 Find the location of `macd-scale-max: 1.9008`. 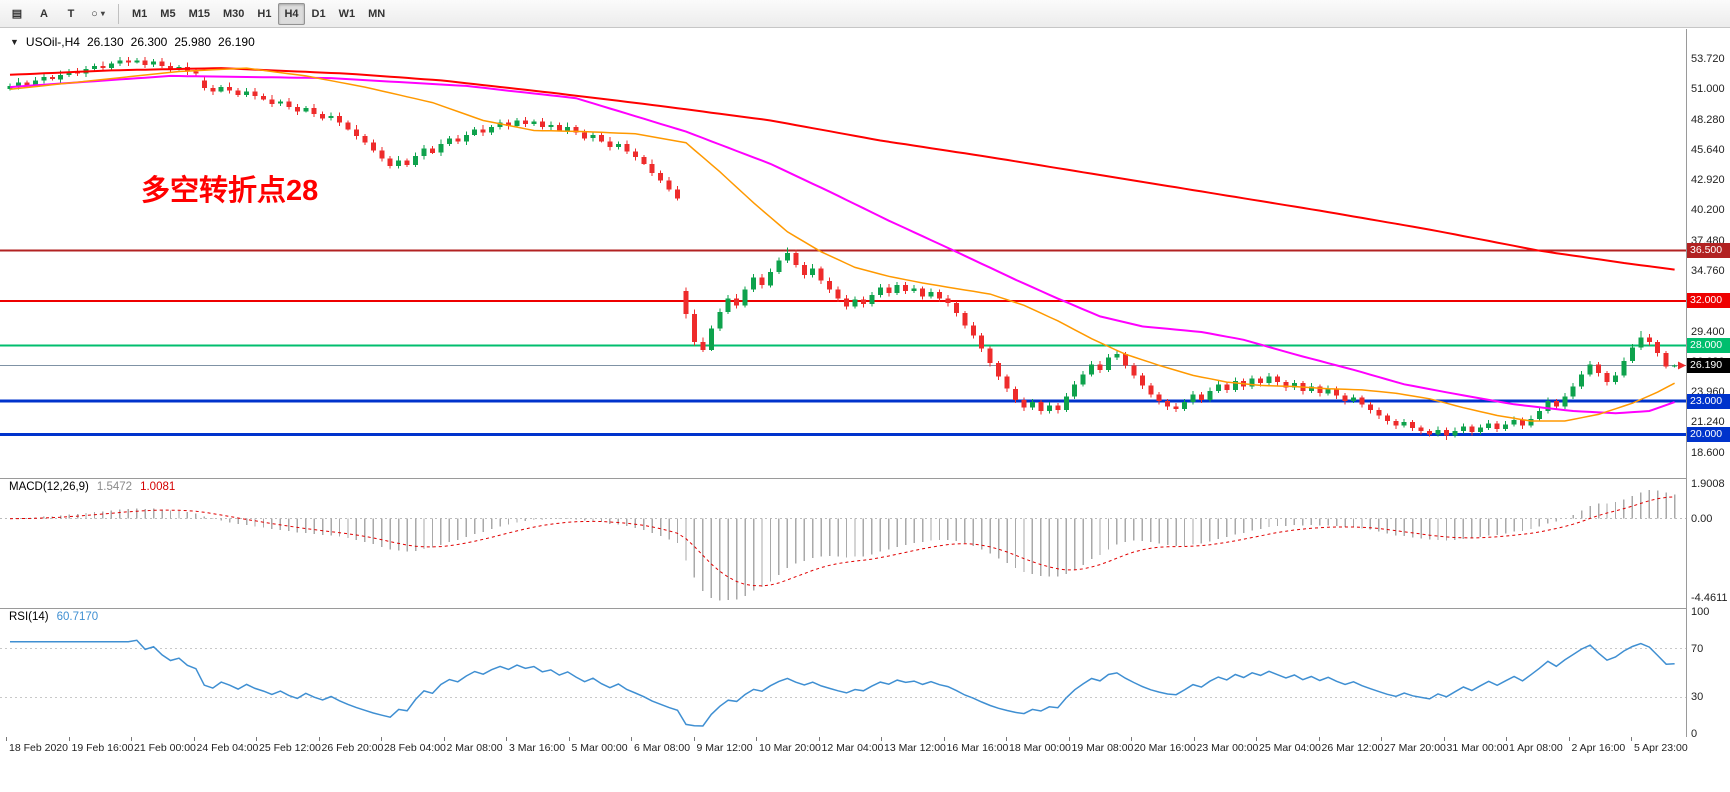

macd-scale-max: 1.9008 is located at coordinates (1708, 484).